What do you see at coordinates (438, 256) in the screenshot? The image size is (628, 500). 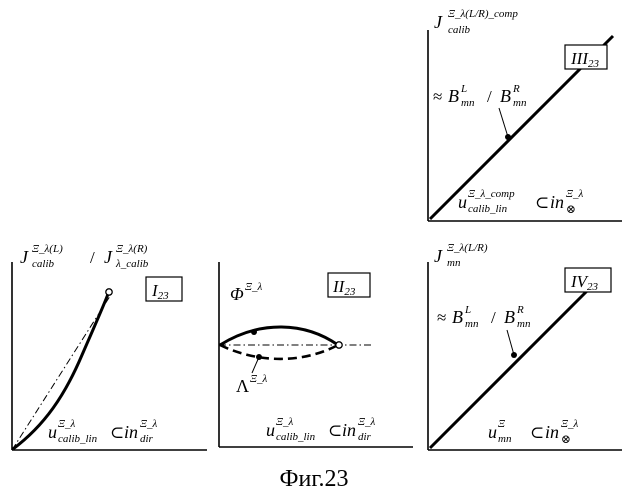 I see `panel-IV23-ylabel-base: J` at bounding box center [438, 256].